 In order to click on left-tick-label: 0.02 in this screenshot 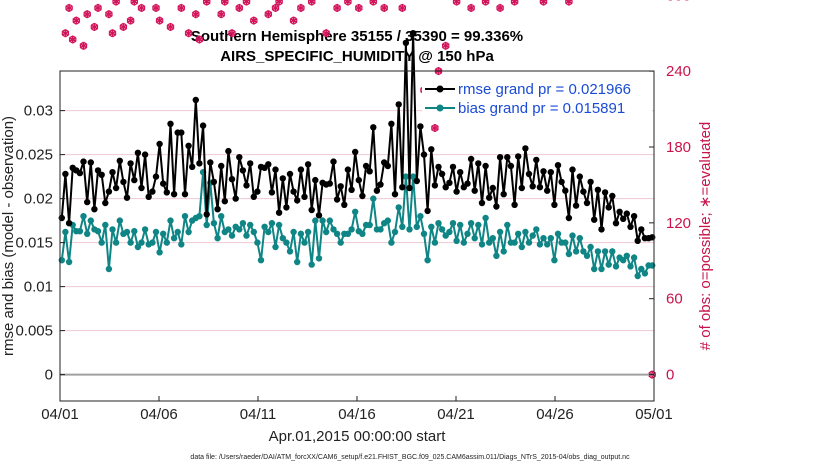, I will do `click(38, 199)`.